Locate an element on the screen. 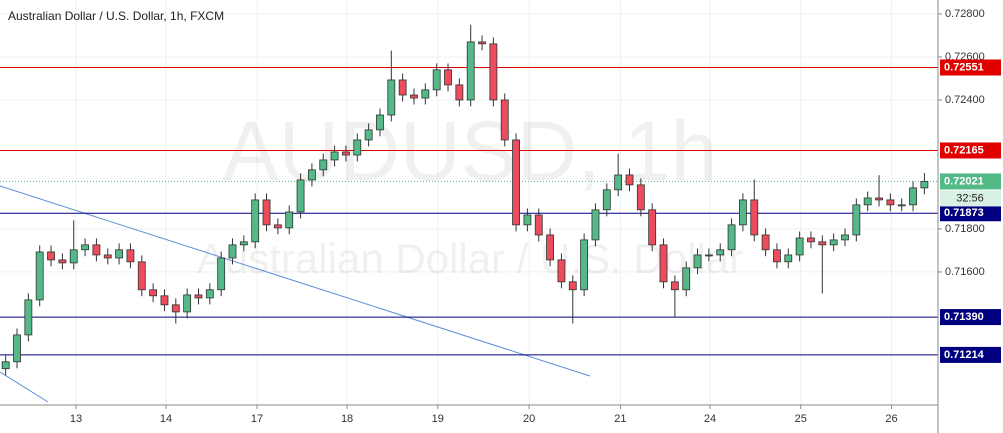 Image resolution: width=1003 pixels, height=433 pixels. countdown-box is located at coordinates (970, 198).